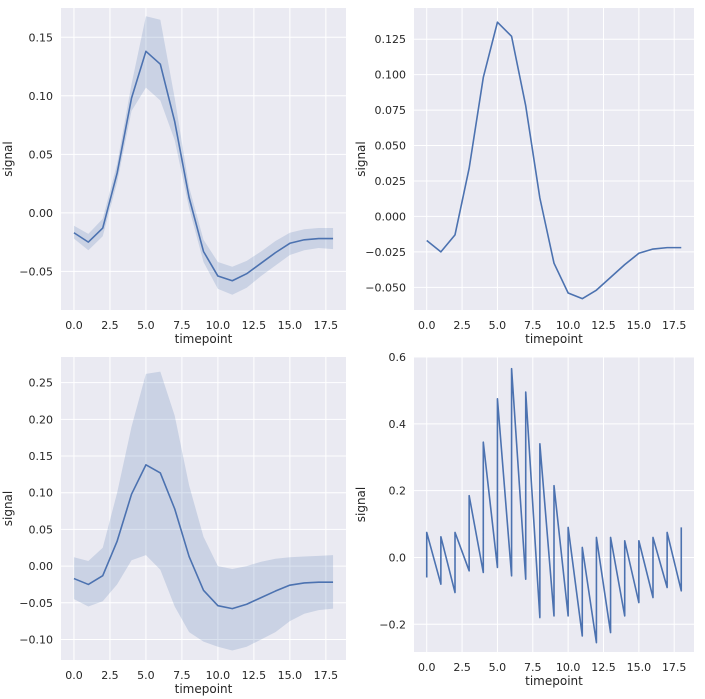 This screenshot has height=699, width=705. What do you see at coordinates (391, 75) in the screenshot?
I see `y-tick-label: 0.100` at bounding box center [391, 75].